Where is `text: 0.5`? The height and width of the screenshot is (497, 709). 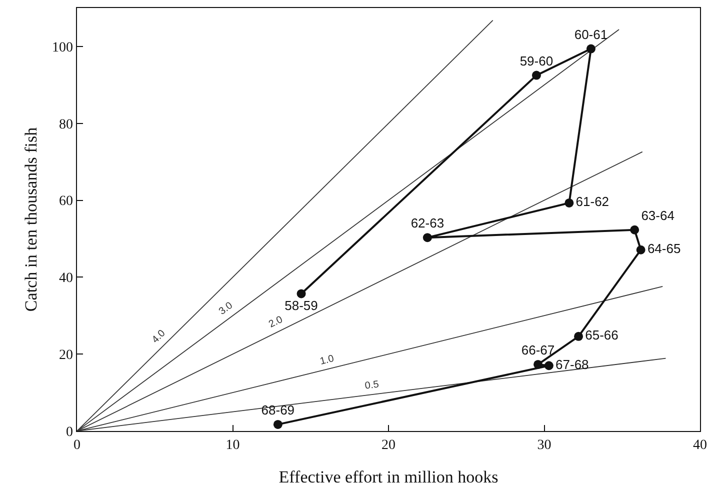
text: 0.5 is located at coordinates (372, 385).